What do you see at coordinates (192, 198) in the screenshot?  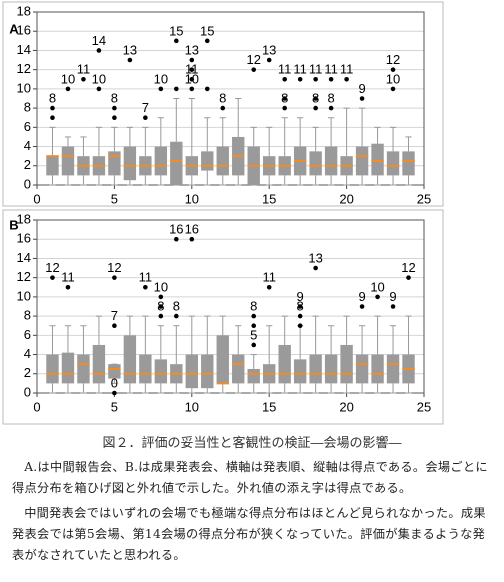 I see `x-tick-label: 10` at bounding box center [192, 198].